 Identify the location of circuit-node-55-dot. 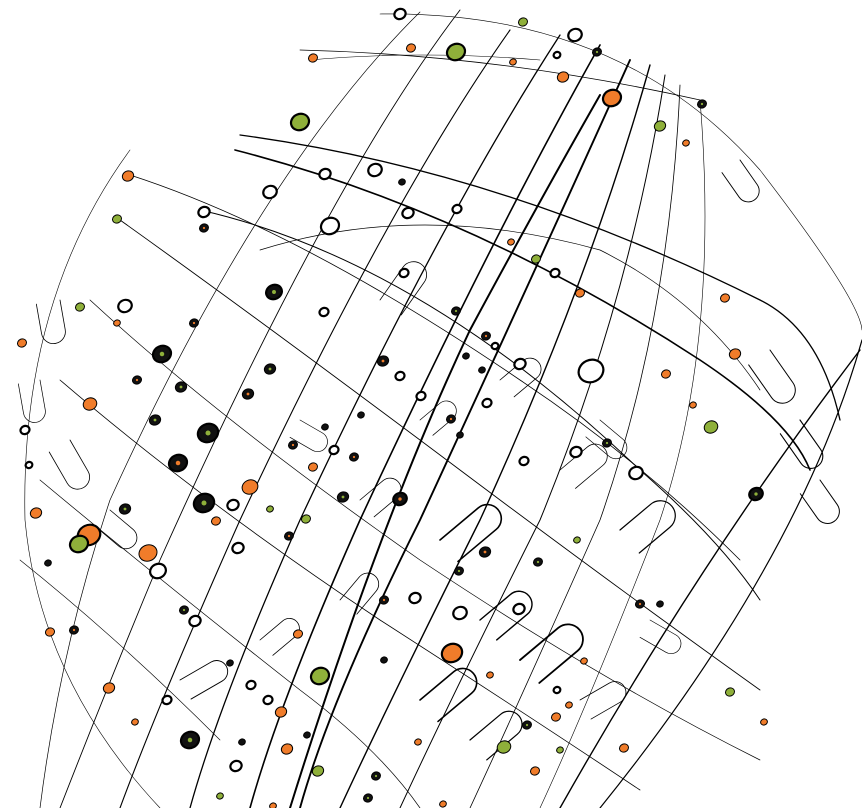
(155, 420).